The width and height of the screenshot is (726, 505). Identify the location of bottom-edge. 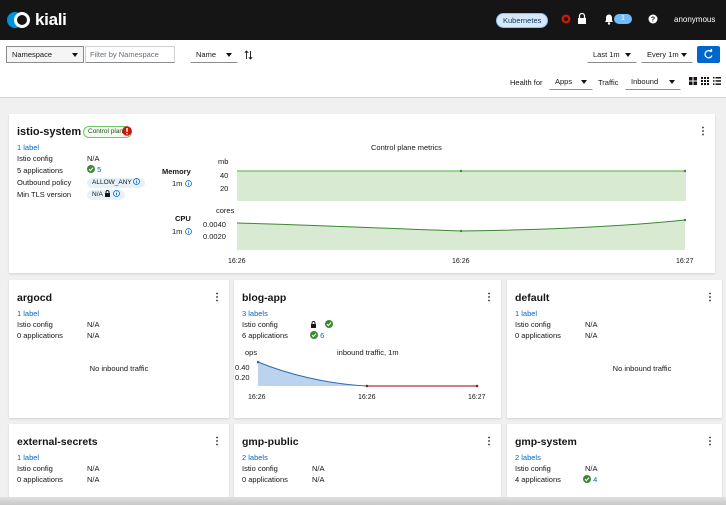
(363, 501).